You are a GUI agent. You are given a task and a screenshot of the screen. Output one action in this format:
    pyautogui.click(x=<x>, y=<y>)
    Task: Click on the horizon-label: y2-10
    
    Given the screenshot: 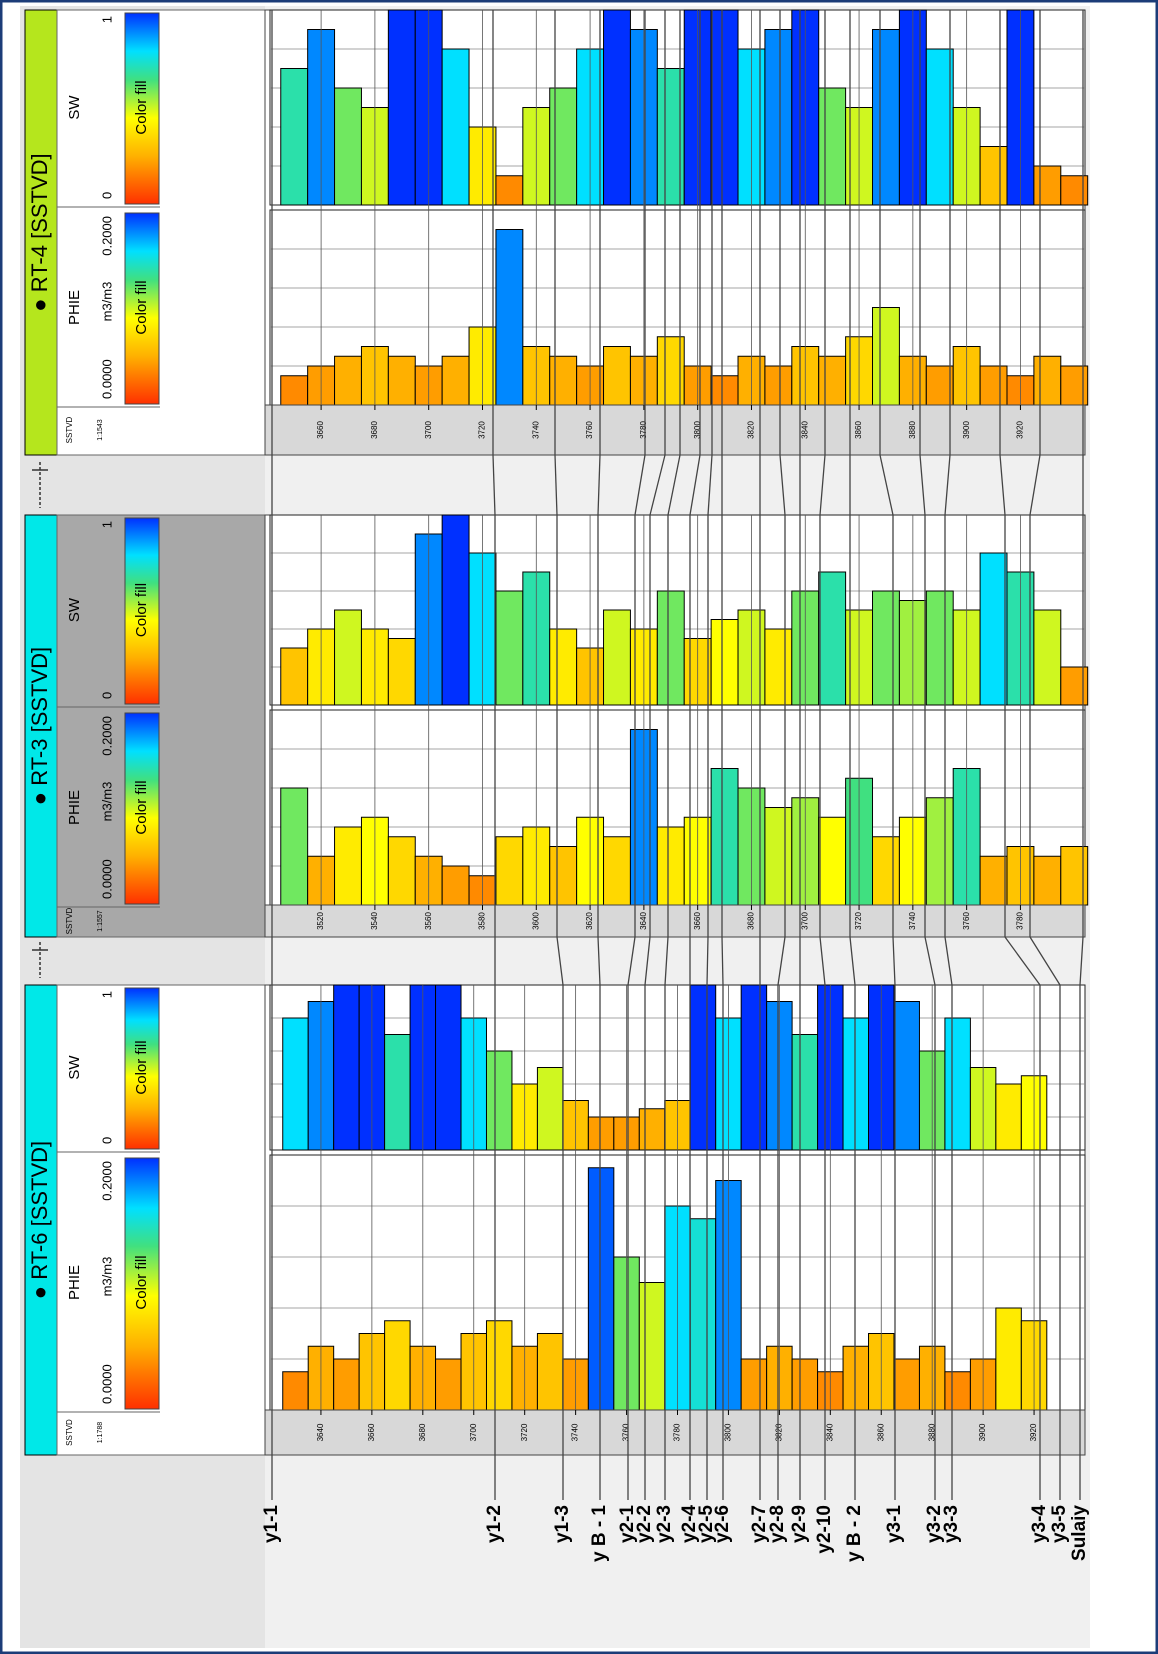 What is the action you would take?
    pyautogui.click(x=824, y=1529)
    